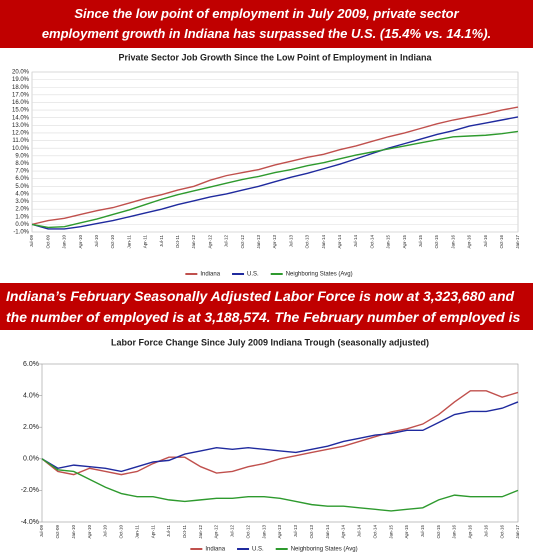  What do you see at coordinates (21, 118) in the screenshot?
I see `y-tick-label: 14.0%` at bounding box center [21, 118].